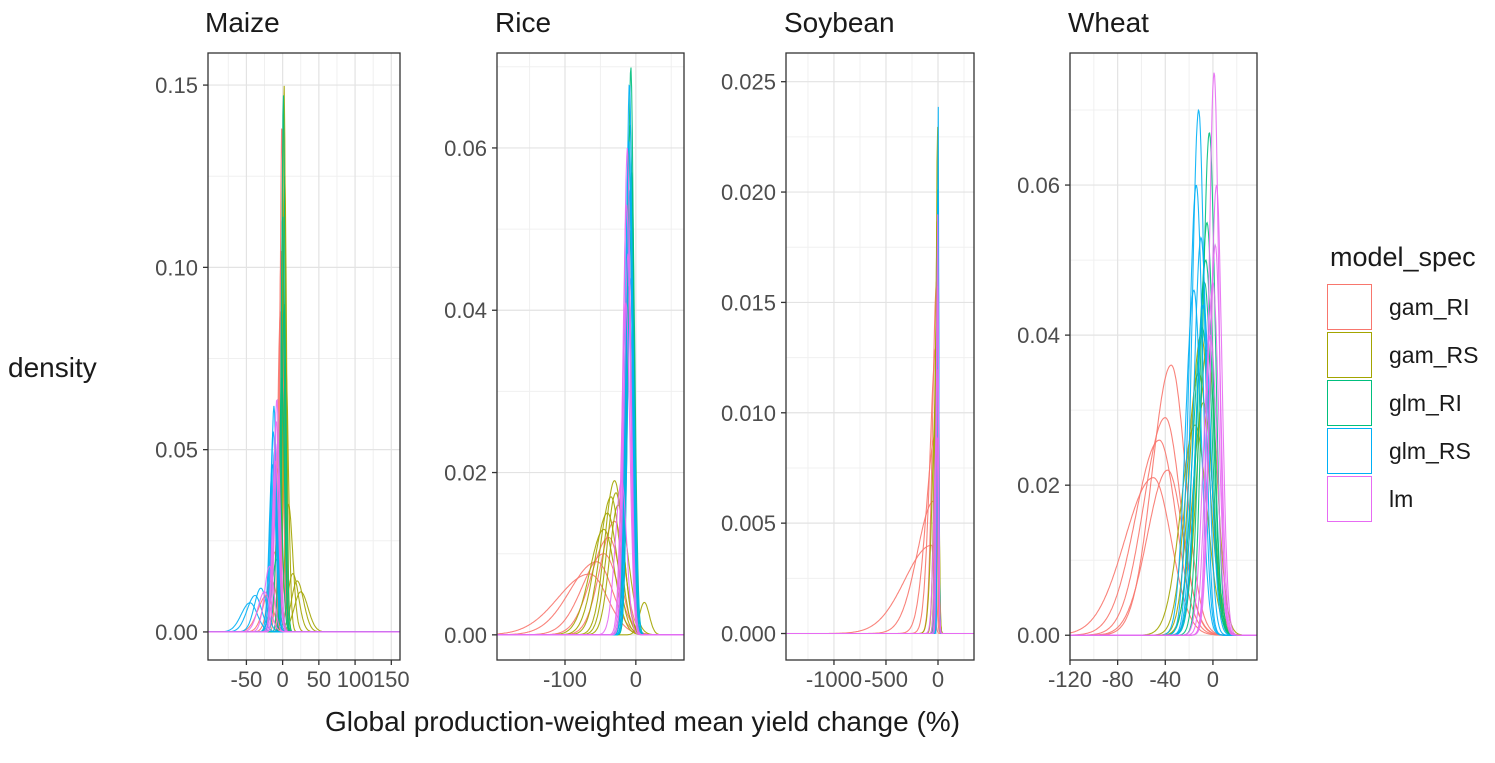 The image size is (1495, 763). What do you see at coordinates (748, 523) in the screenshot?
I see `y-tick-label: 0.005` at bounding box center [748, 523].